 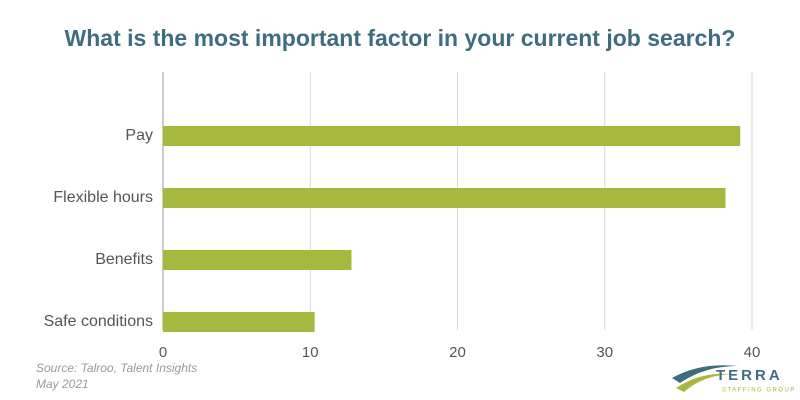 I want to click on logo: TERRA STAFFING GROUP, so click(x=734, y=379).